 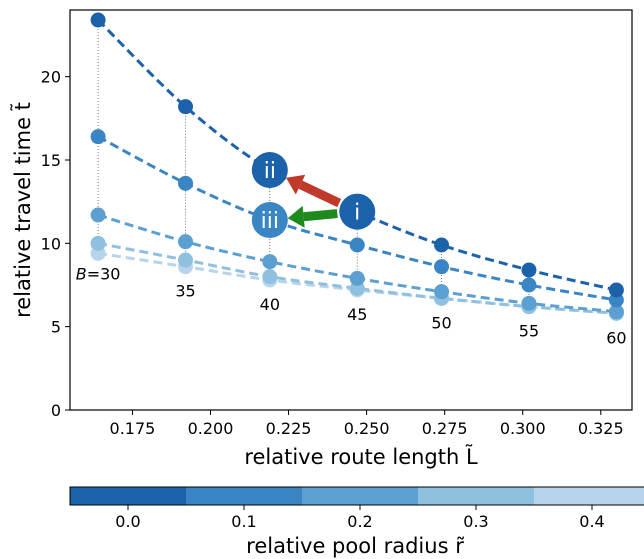 I want to click on annotation-label: ii, so click(x=270, y=171).